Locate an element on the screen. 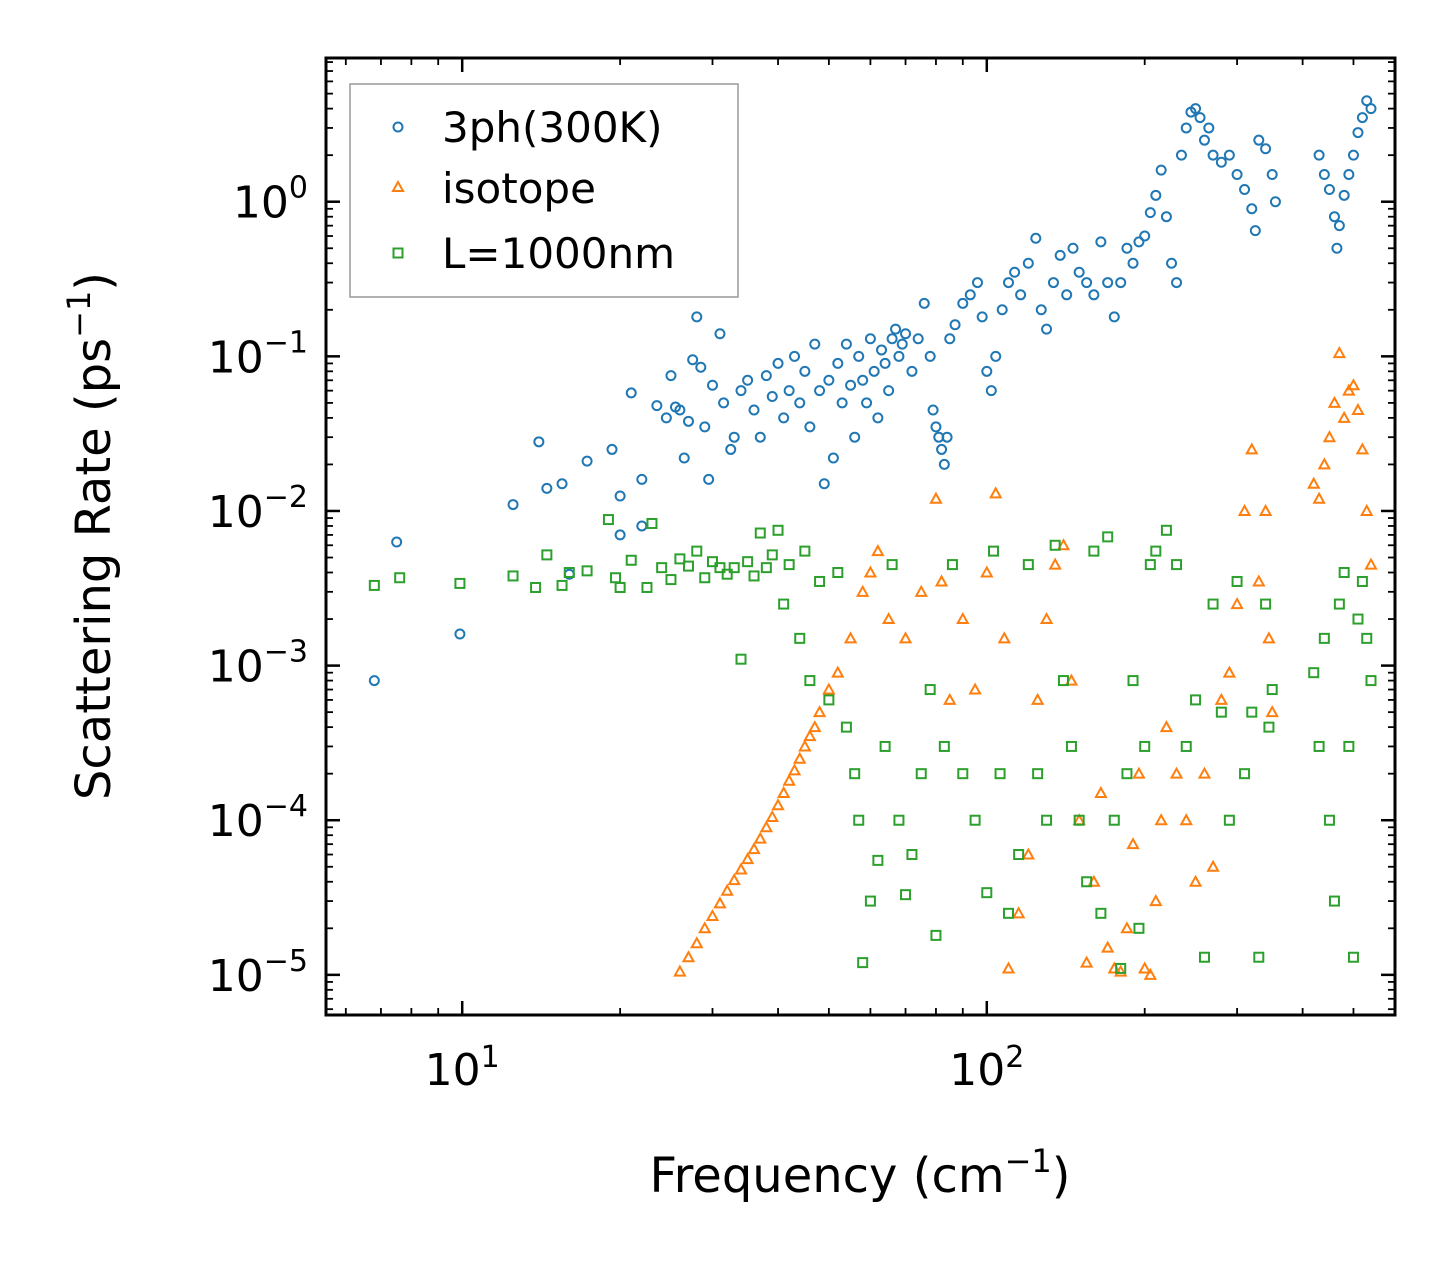  x-tick-label: 102 is located at coordinates (986, 1068).